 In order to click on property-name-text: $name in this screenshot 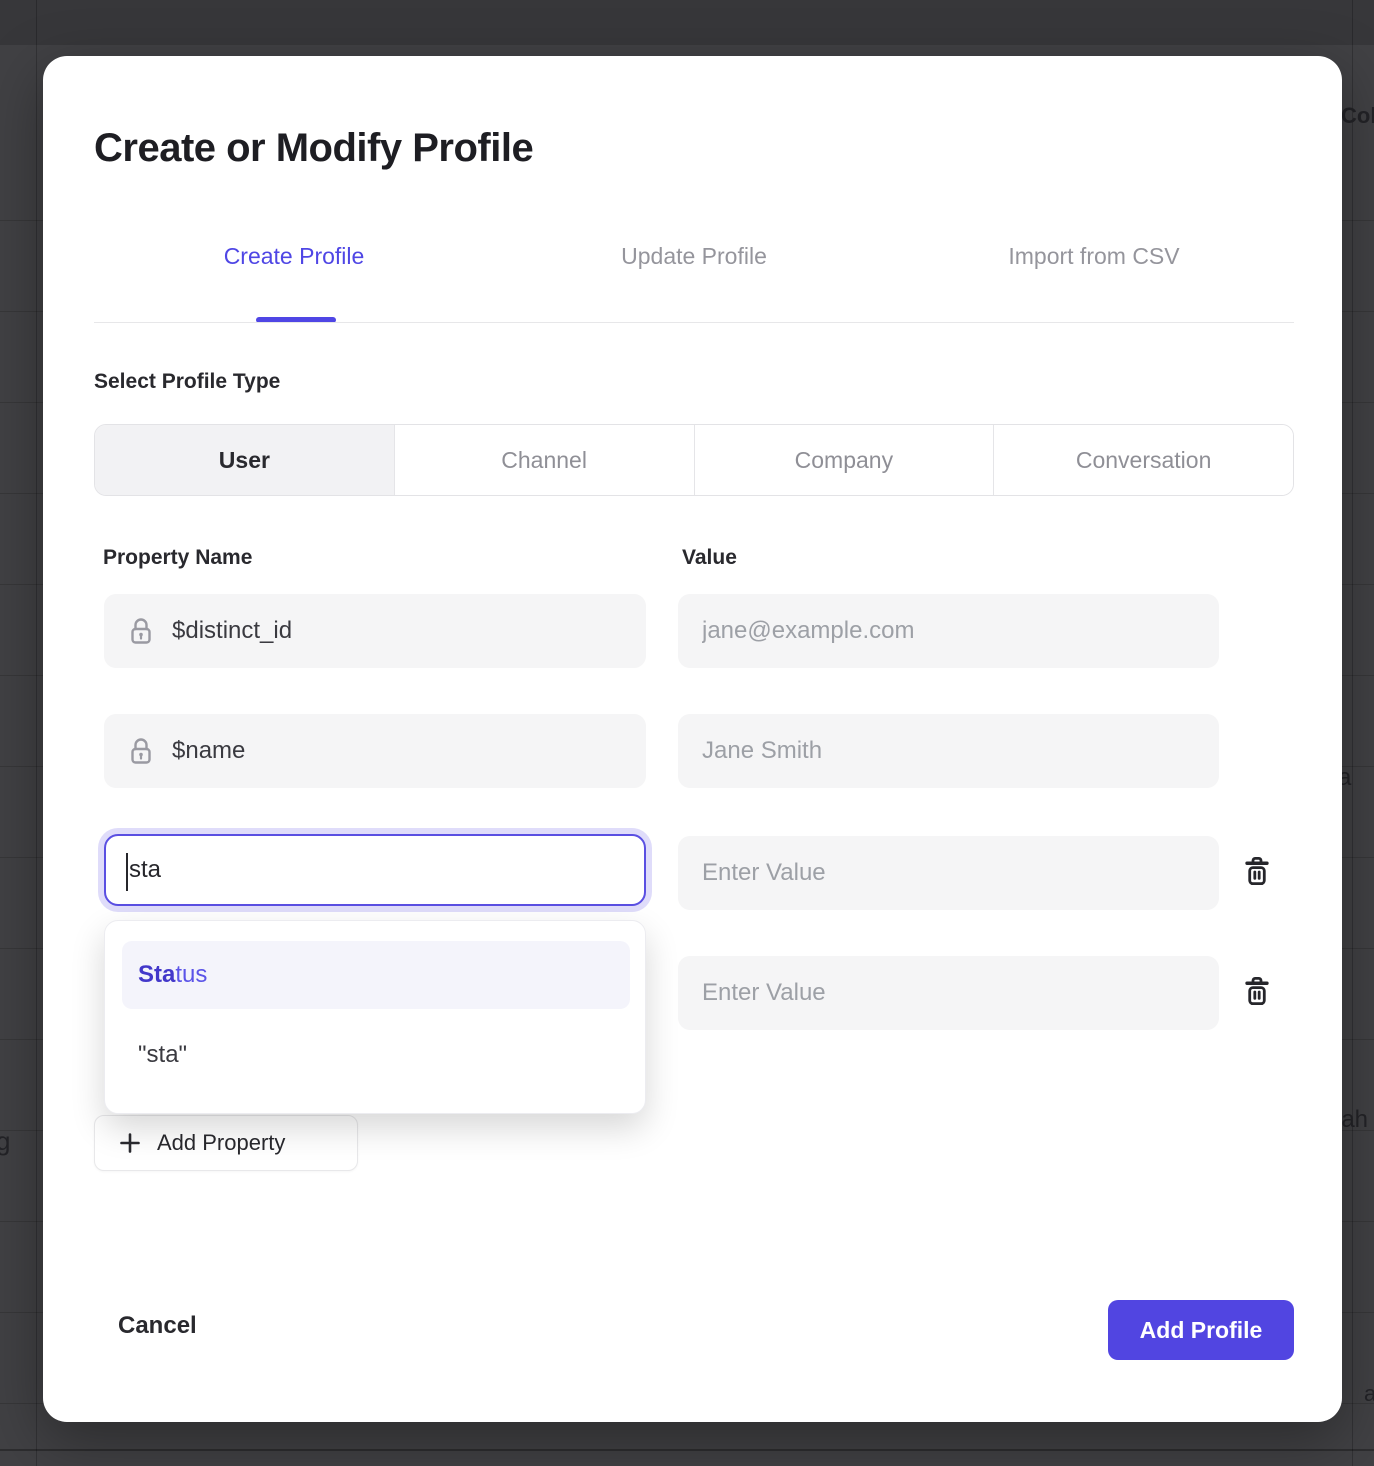, I will do `click(209, 750)`.